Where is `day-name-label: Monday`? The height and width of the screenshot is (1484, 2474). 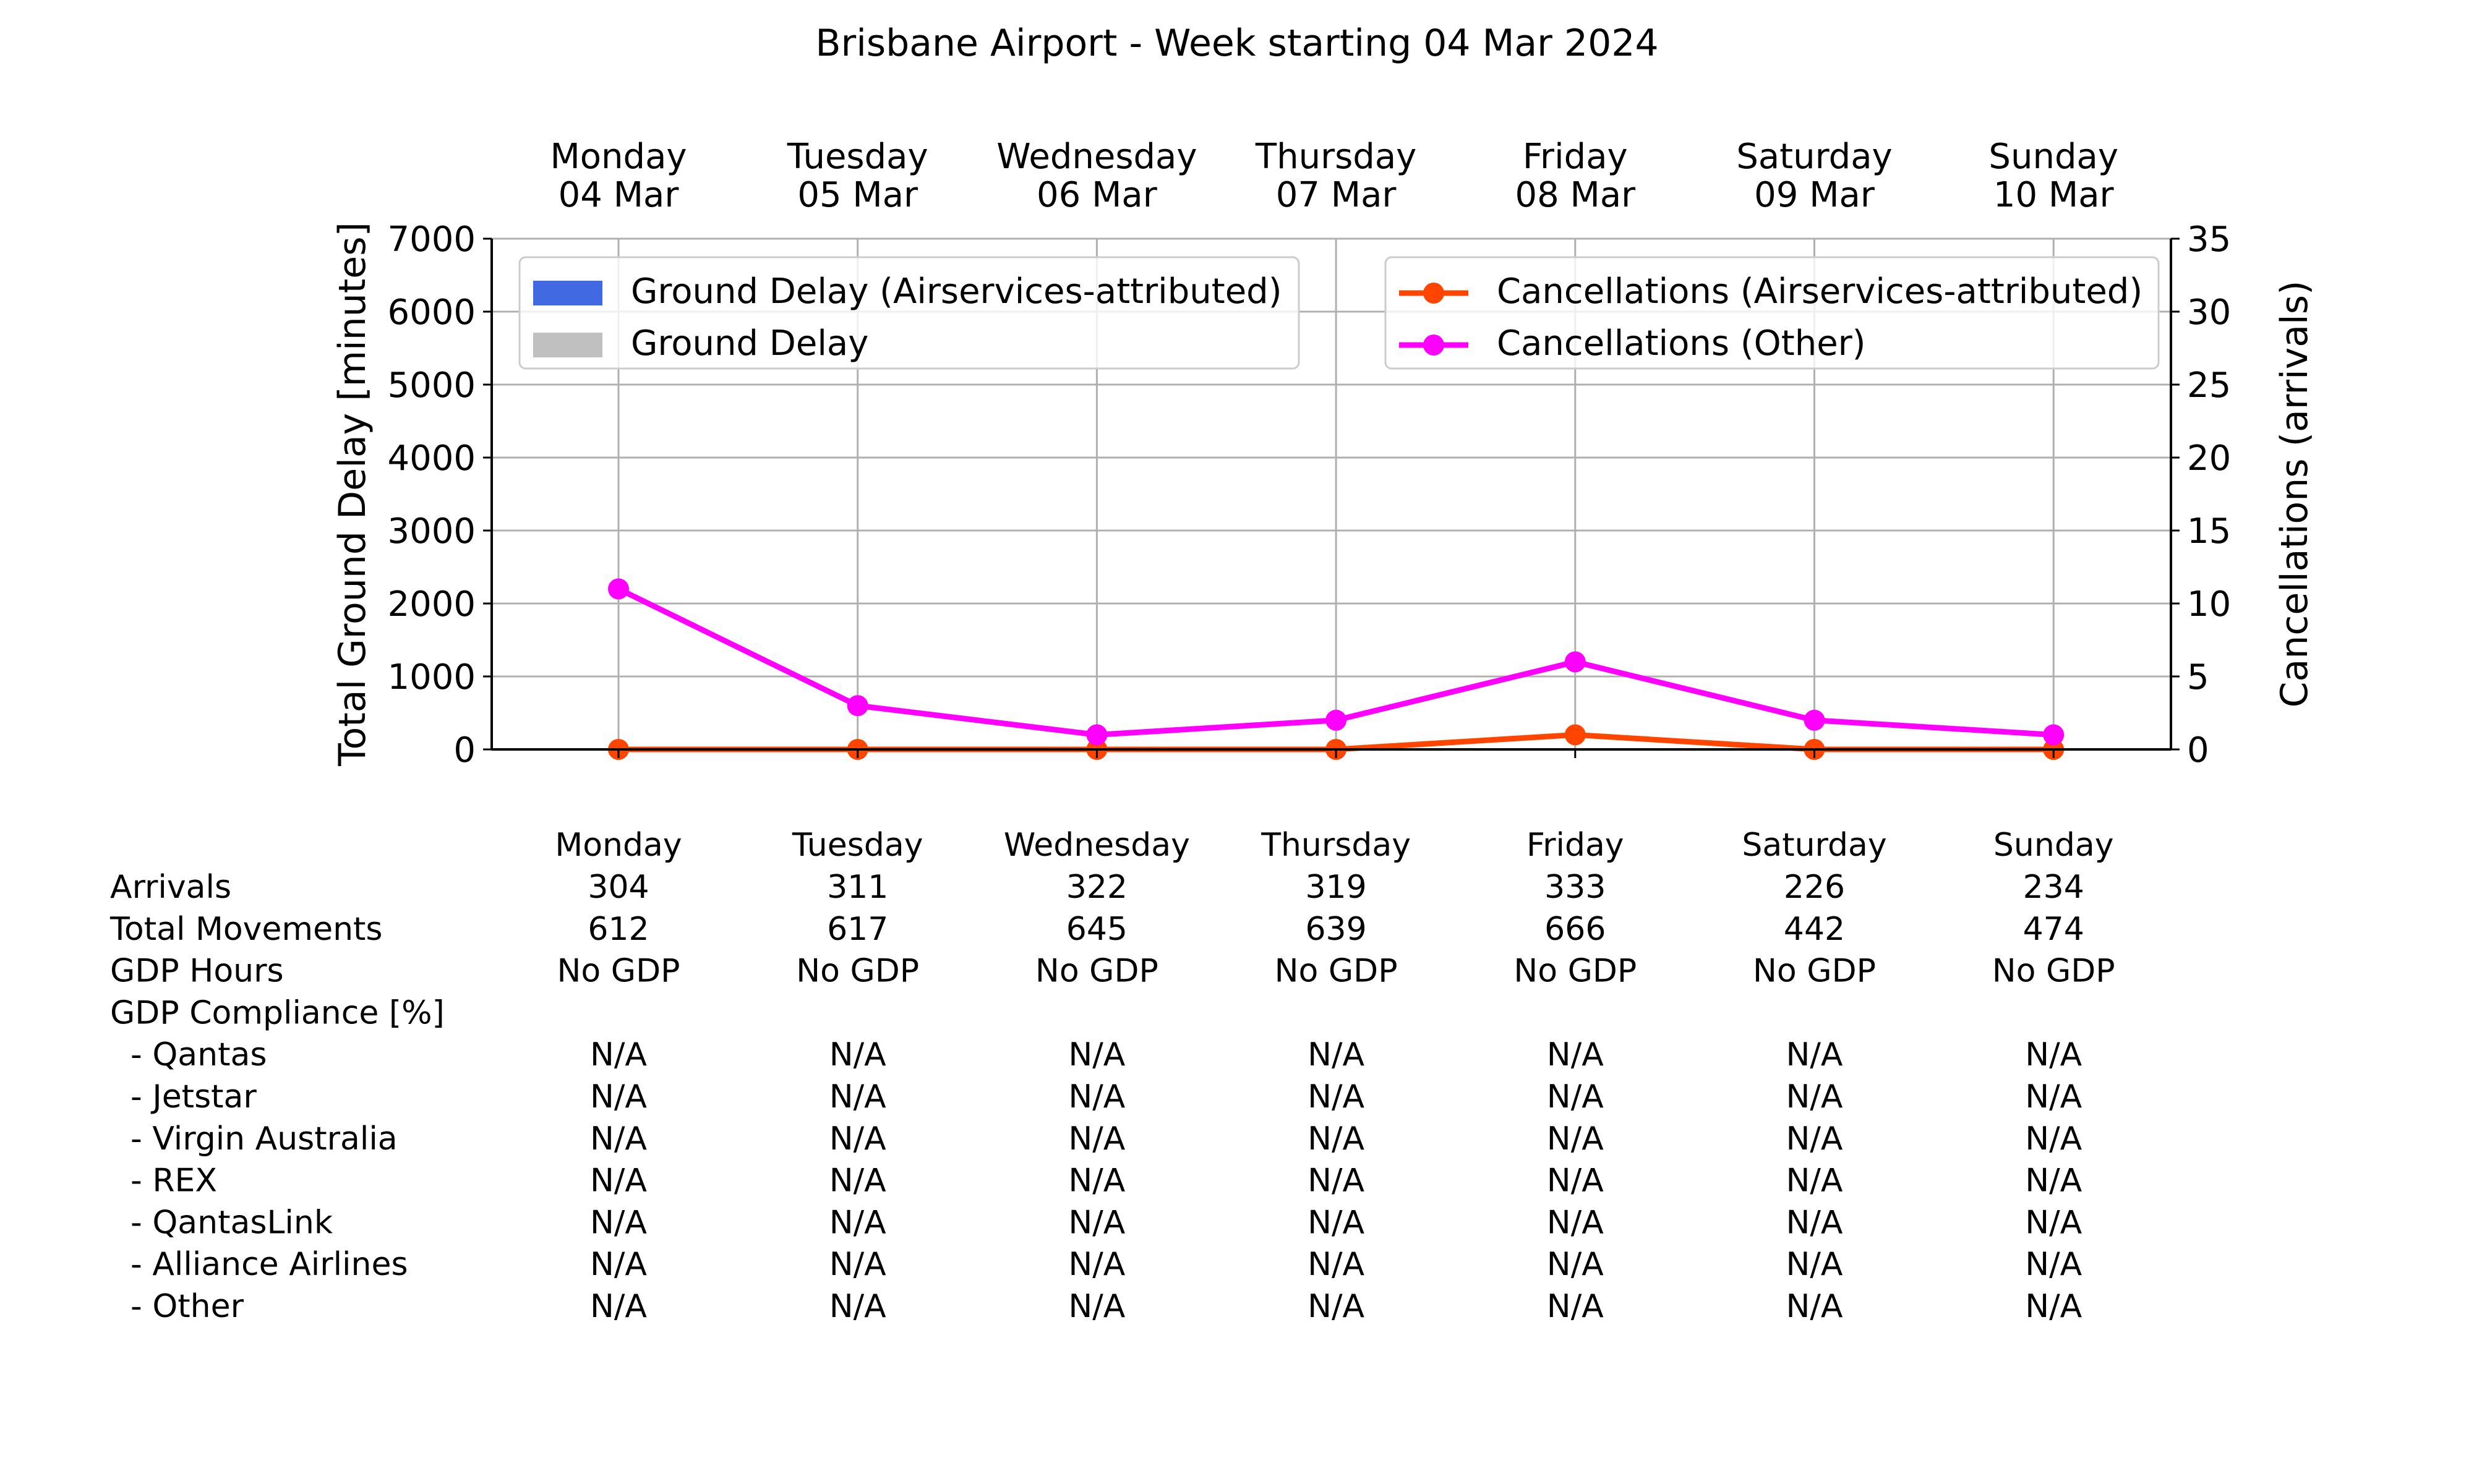 day-name-label: Monday is located at coordinates (618, 157).